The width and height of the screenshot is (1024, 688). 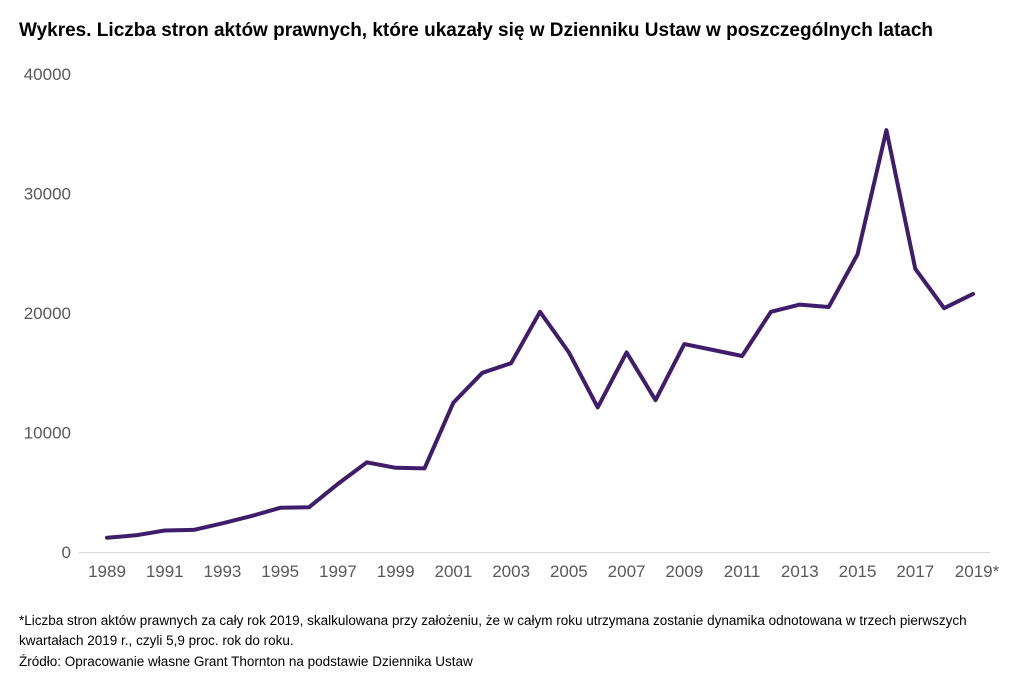 I want to click on x-tick-label: 2011, so click(x=742, y=571).